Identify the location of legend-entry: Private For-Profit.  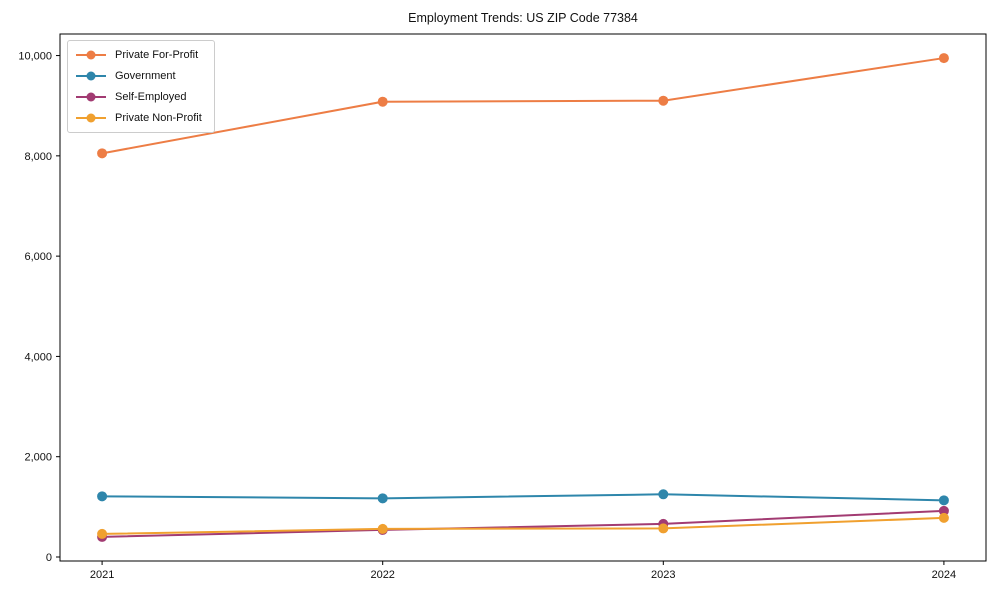
(139, 55).